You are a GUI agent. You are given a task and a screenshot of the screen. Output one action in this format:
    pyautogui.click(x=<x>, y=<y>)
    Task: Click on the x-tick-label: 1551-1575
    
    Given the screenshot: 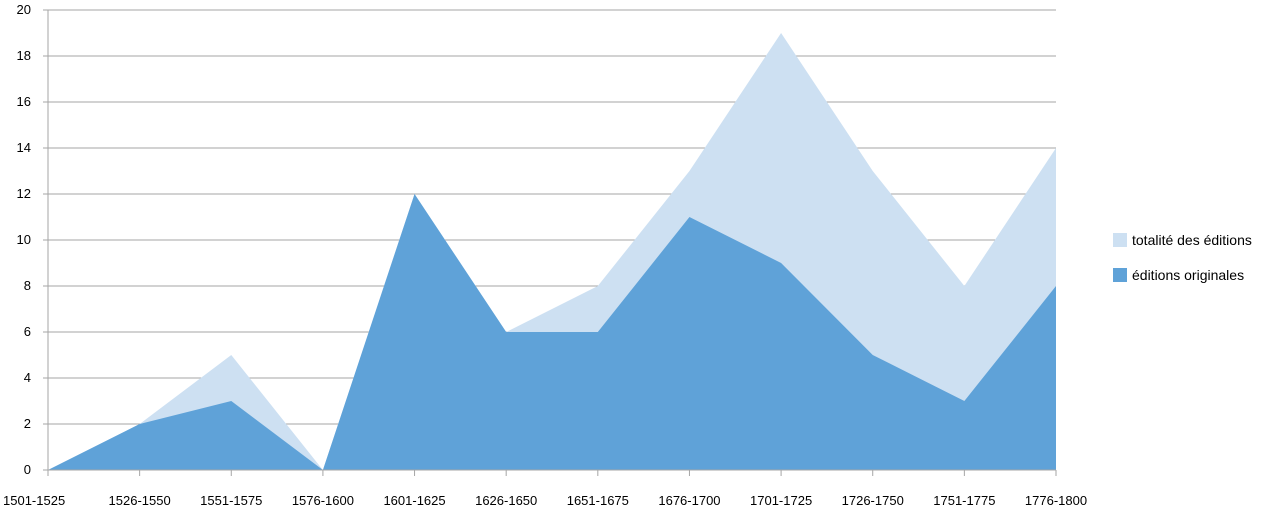 What is the action you would take?
    pyautogui.click(x=231, y=500)
    